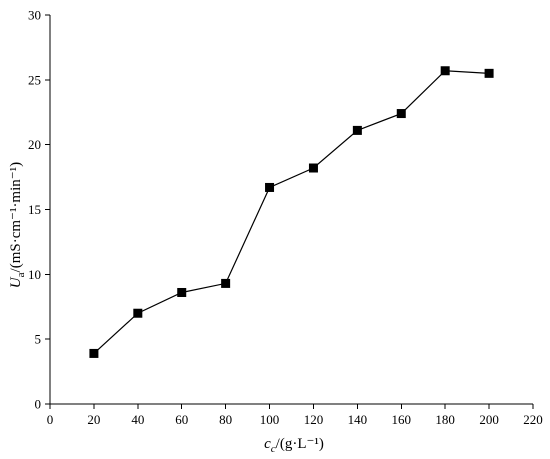 The width and height of the screenshot is (550, 459). What do you see at coordinates (50, 419) in the screenshot?
I see `x-tick-label: 0` at bounding box center [50, 419].